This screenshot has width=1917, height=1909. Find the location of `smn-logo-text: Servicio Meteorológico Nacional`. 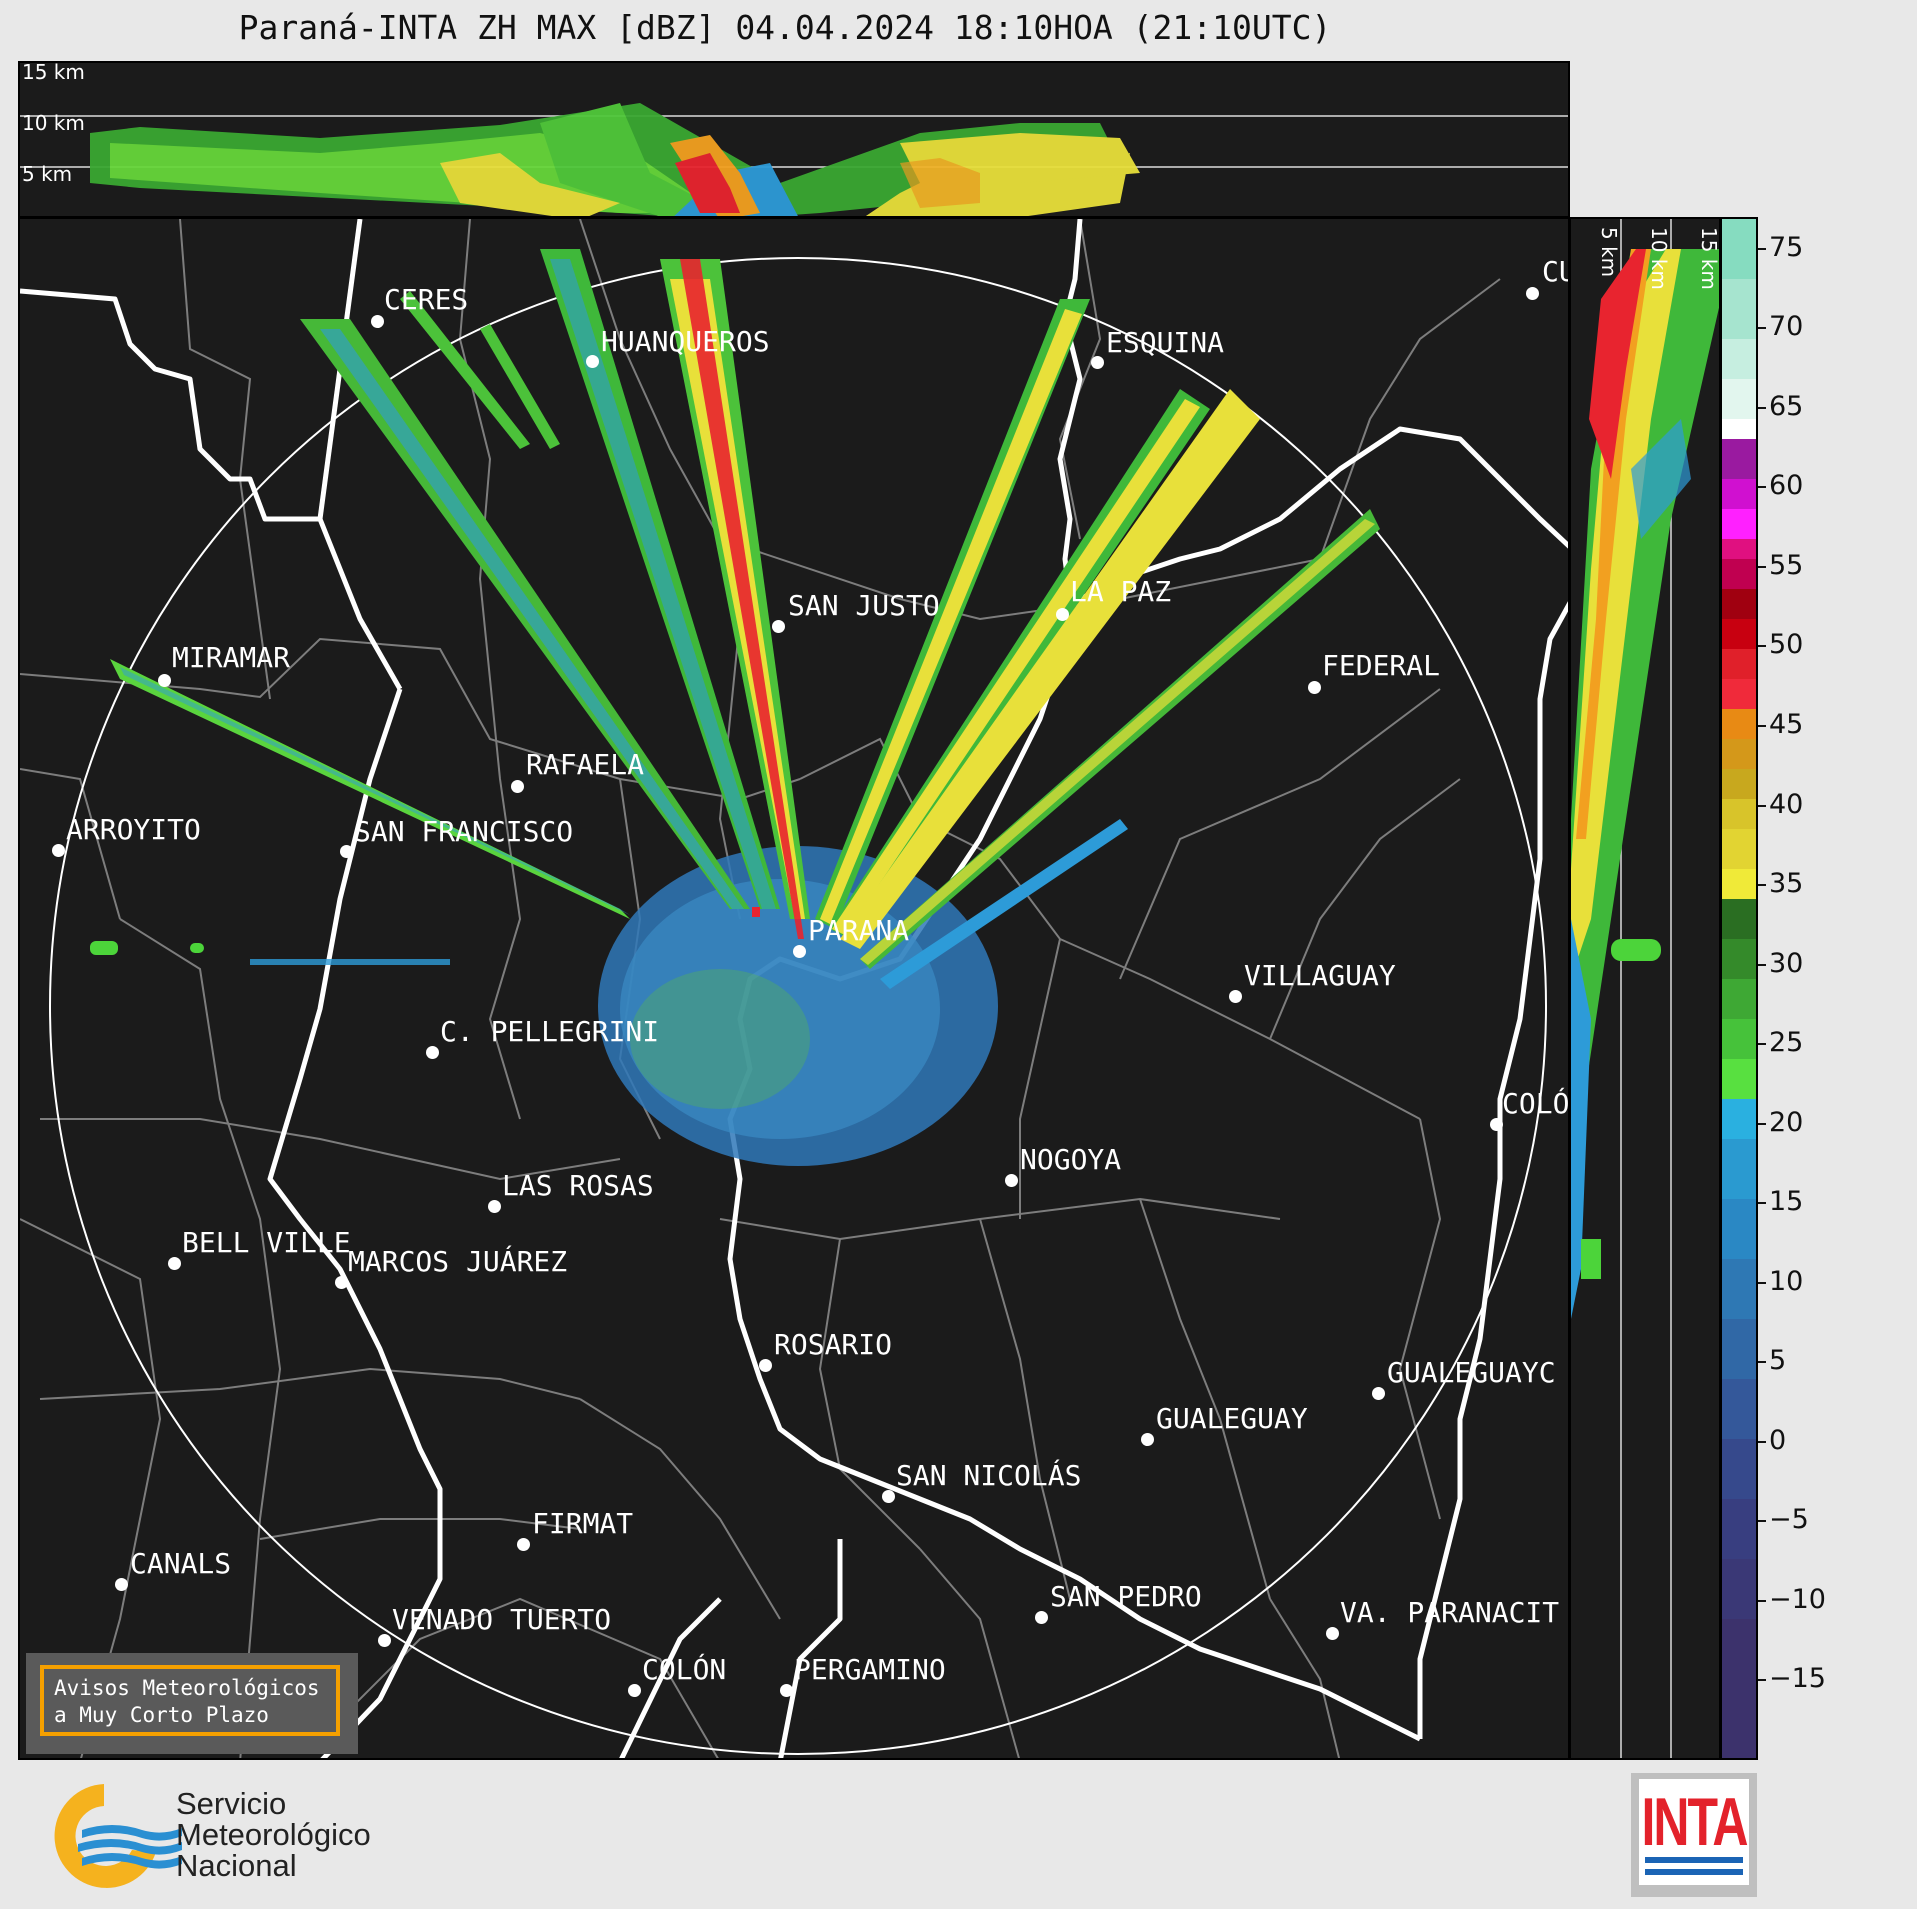

smn-logo-text: Servicio Meteorológico Nacional is located at coordinates (273, 1834).